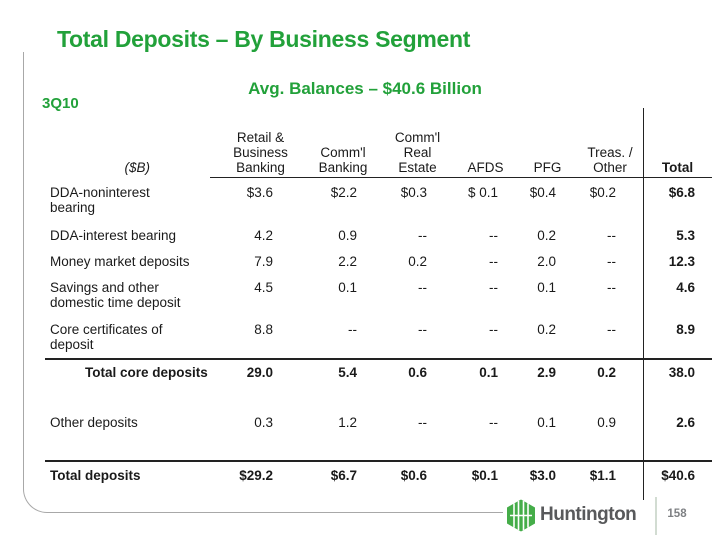 This screenshot has height=540, width=720. I want to click on cell-value: 4.2, so click(263, 235).